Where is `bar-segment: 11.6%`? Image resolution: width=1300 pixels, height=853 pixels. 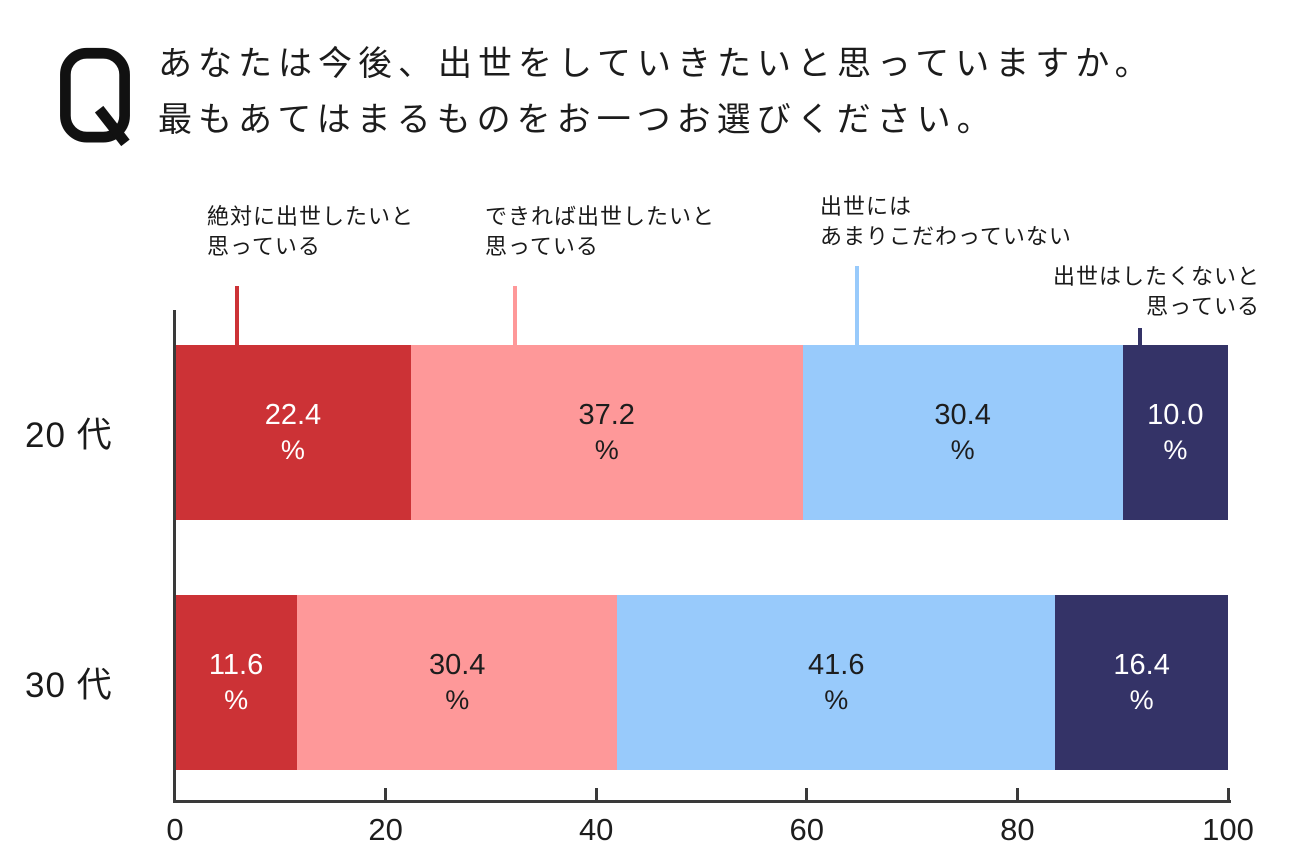 bar-segment: 11.6% is located at coordinates (236, 682).